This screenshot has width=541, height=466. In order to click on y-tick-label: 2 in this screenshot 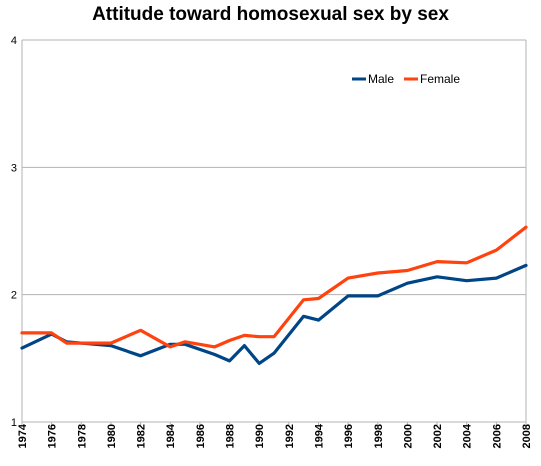, I will do `click(14, 296)`.